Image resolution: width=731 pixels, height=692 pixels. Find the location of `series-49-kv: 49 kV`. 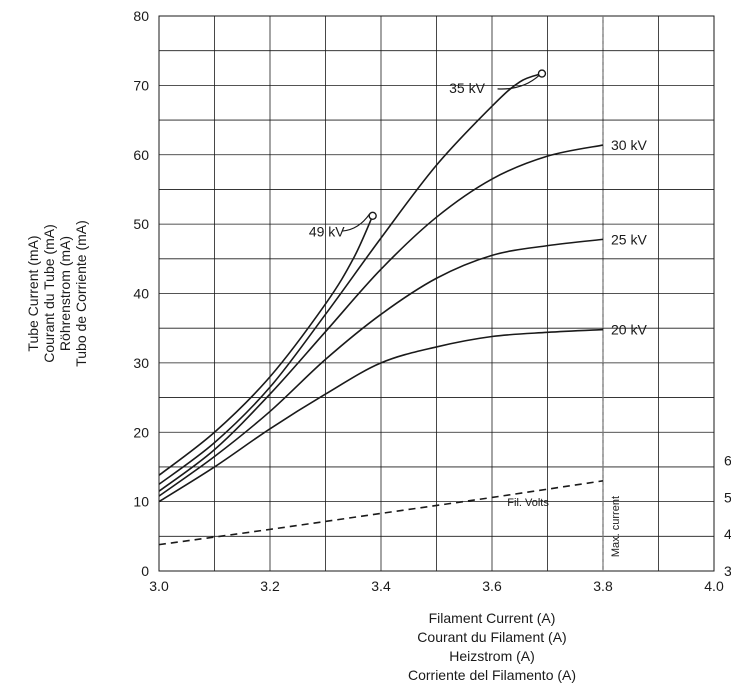

series-49-kv: 49 kV is located at coordinates (267, 343).